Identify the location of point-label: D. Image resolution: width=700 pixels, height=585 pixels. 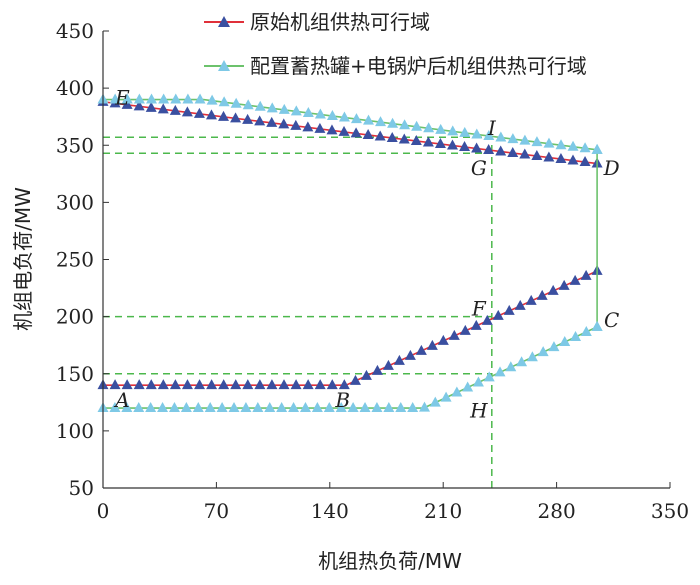
(611, 168).